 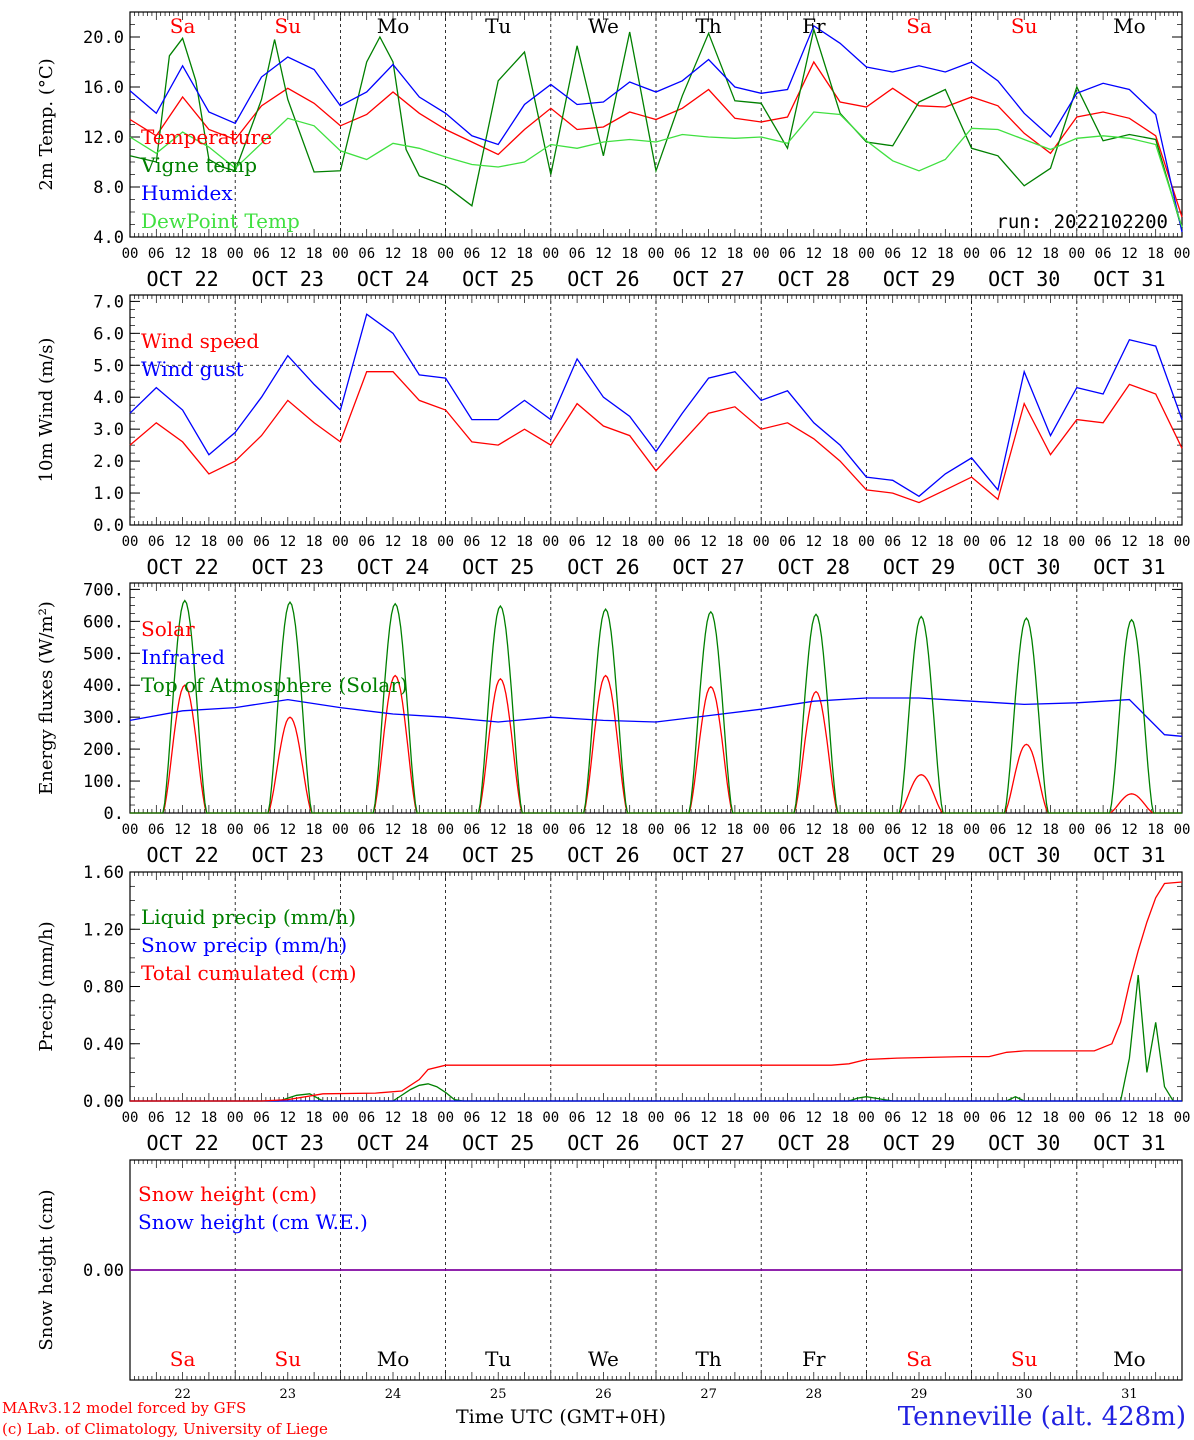 I want to click on day-number-label: 30, so click(x=1024, y=1394).